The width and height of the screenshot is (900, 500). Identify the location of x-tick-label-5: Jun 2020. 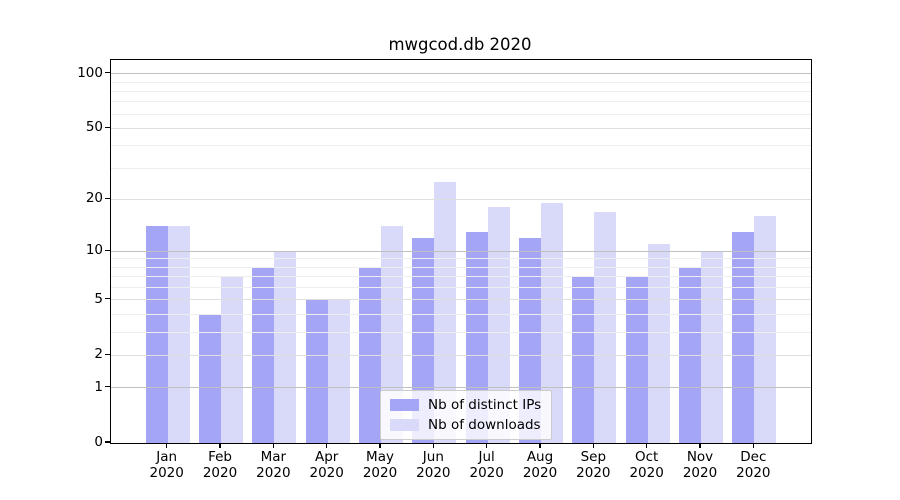
(433, 465).